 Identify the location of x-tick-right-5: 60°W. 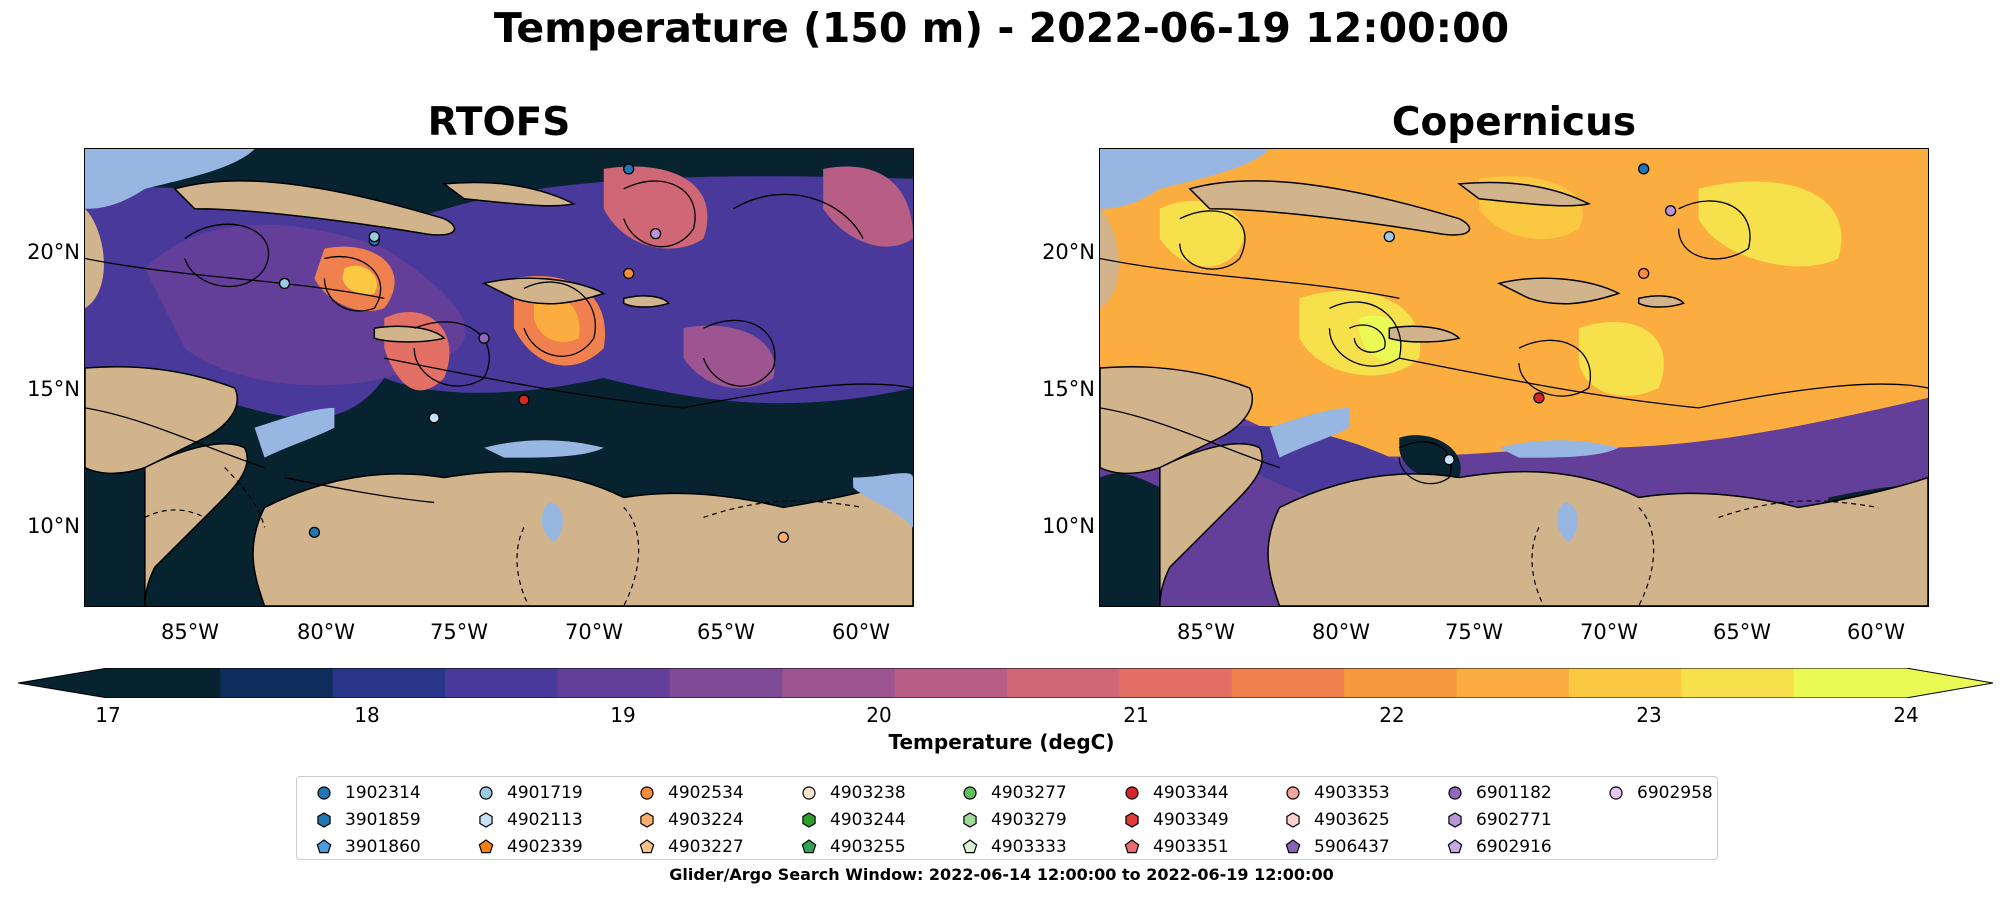
(1876, 632).